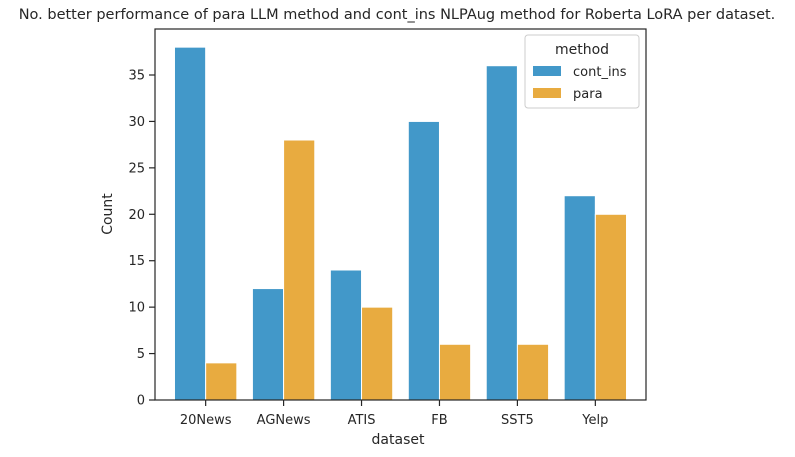 The width and height of the screenshot is (795, 457). I want to click on bar-cont_ins-20News, so click(190, 223).